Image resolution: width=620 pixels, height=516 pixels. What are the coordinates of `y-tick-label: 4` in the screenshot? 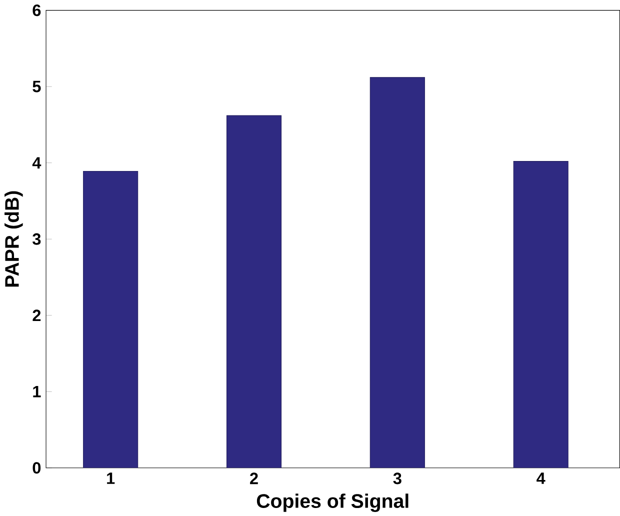 It's located at (37, 162).